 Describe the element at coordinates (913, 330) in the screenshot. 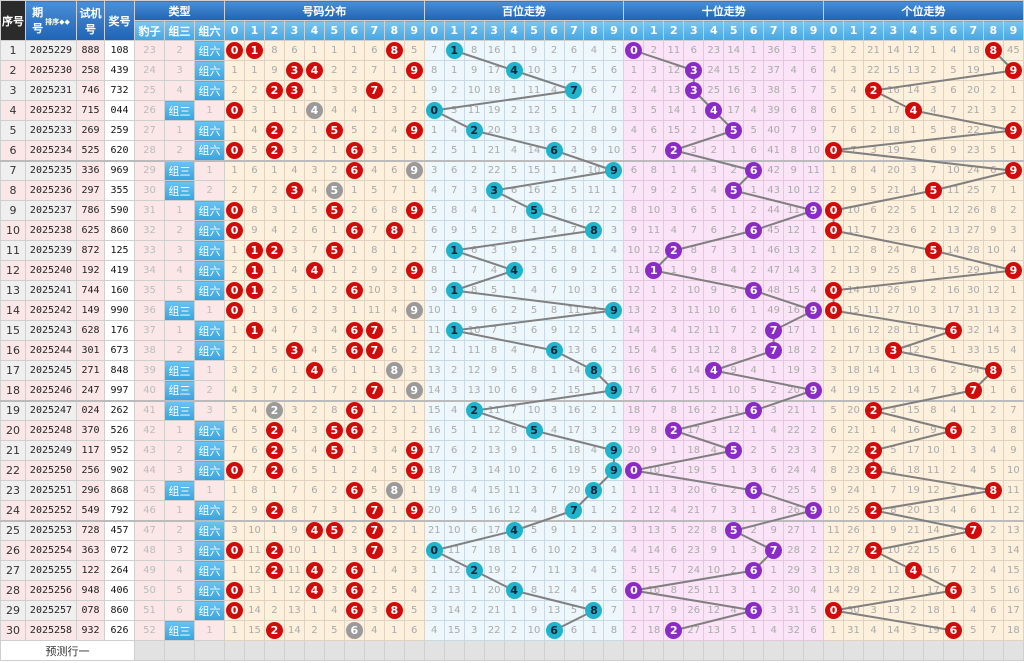

I see `units-cell: 11` at that location.